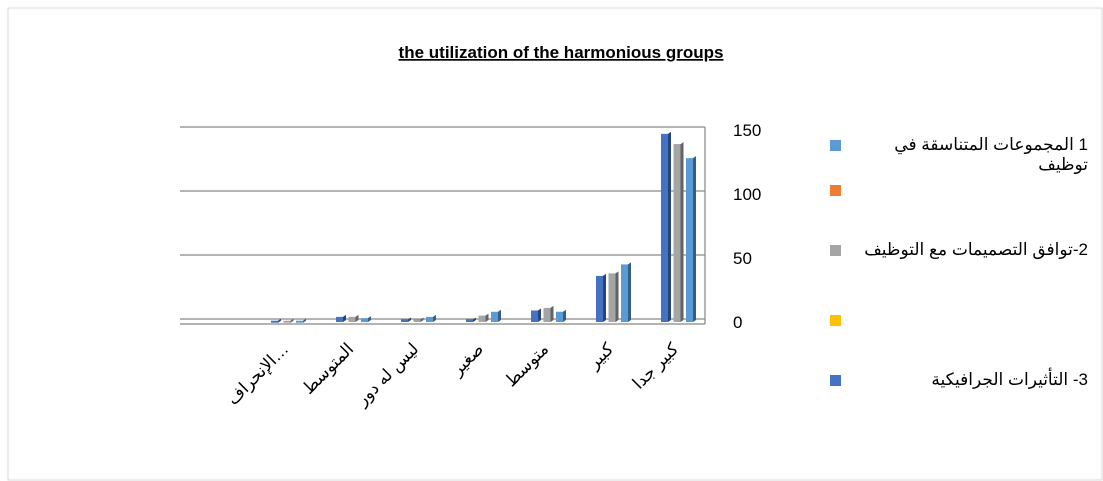  Describe the element at coordinates (328, 368) in the screenshot. I see `x-tick-label: المتوسط` at that location.